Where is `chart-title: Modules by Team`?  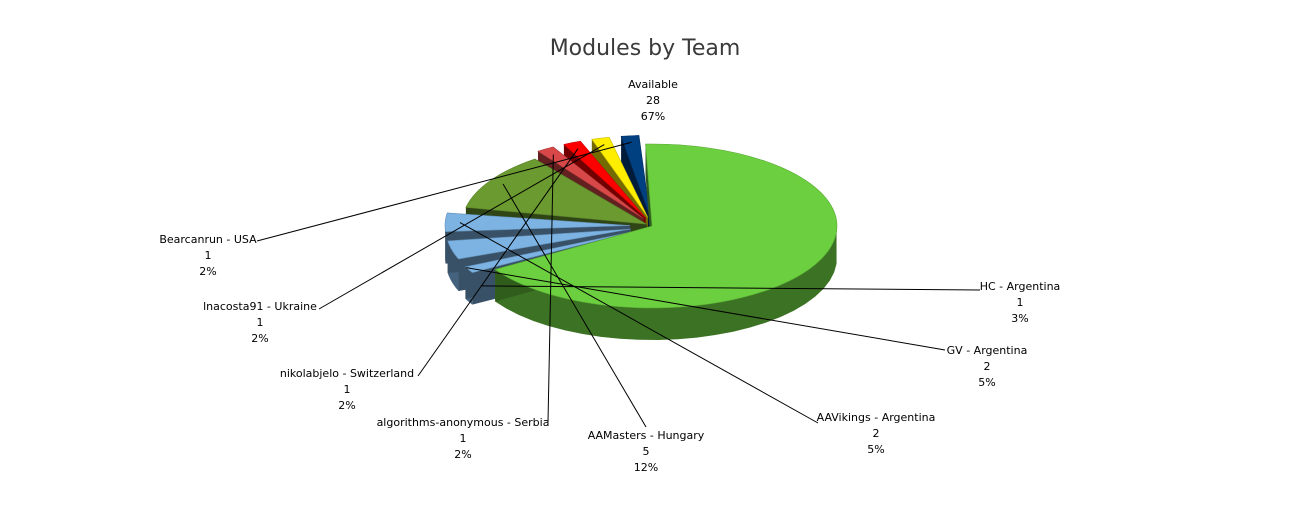 chart-title: Modules by Team is located at coordinates (645, 48).